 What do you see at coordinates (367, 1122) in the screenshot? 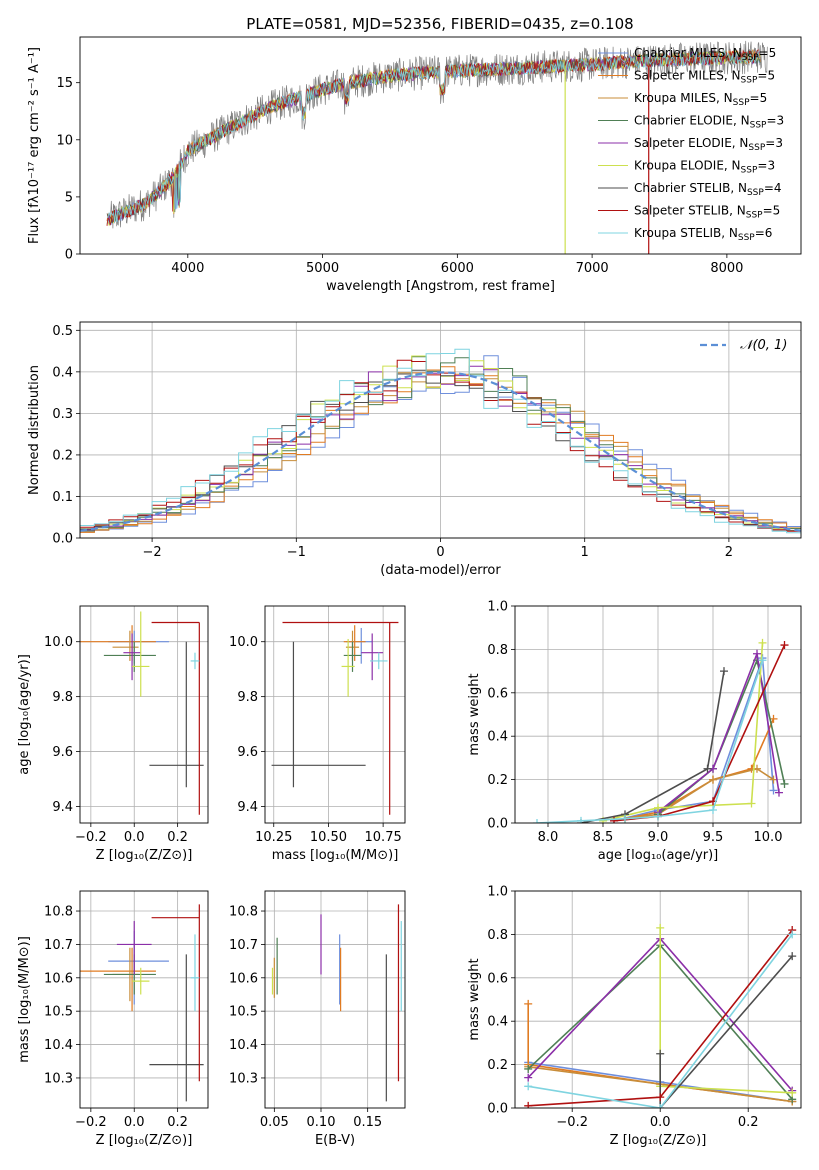
I see `x-tick-label: 0.15` at bounding box center [367, 1122].